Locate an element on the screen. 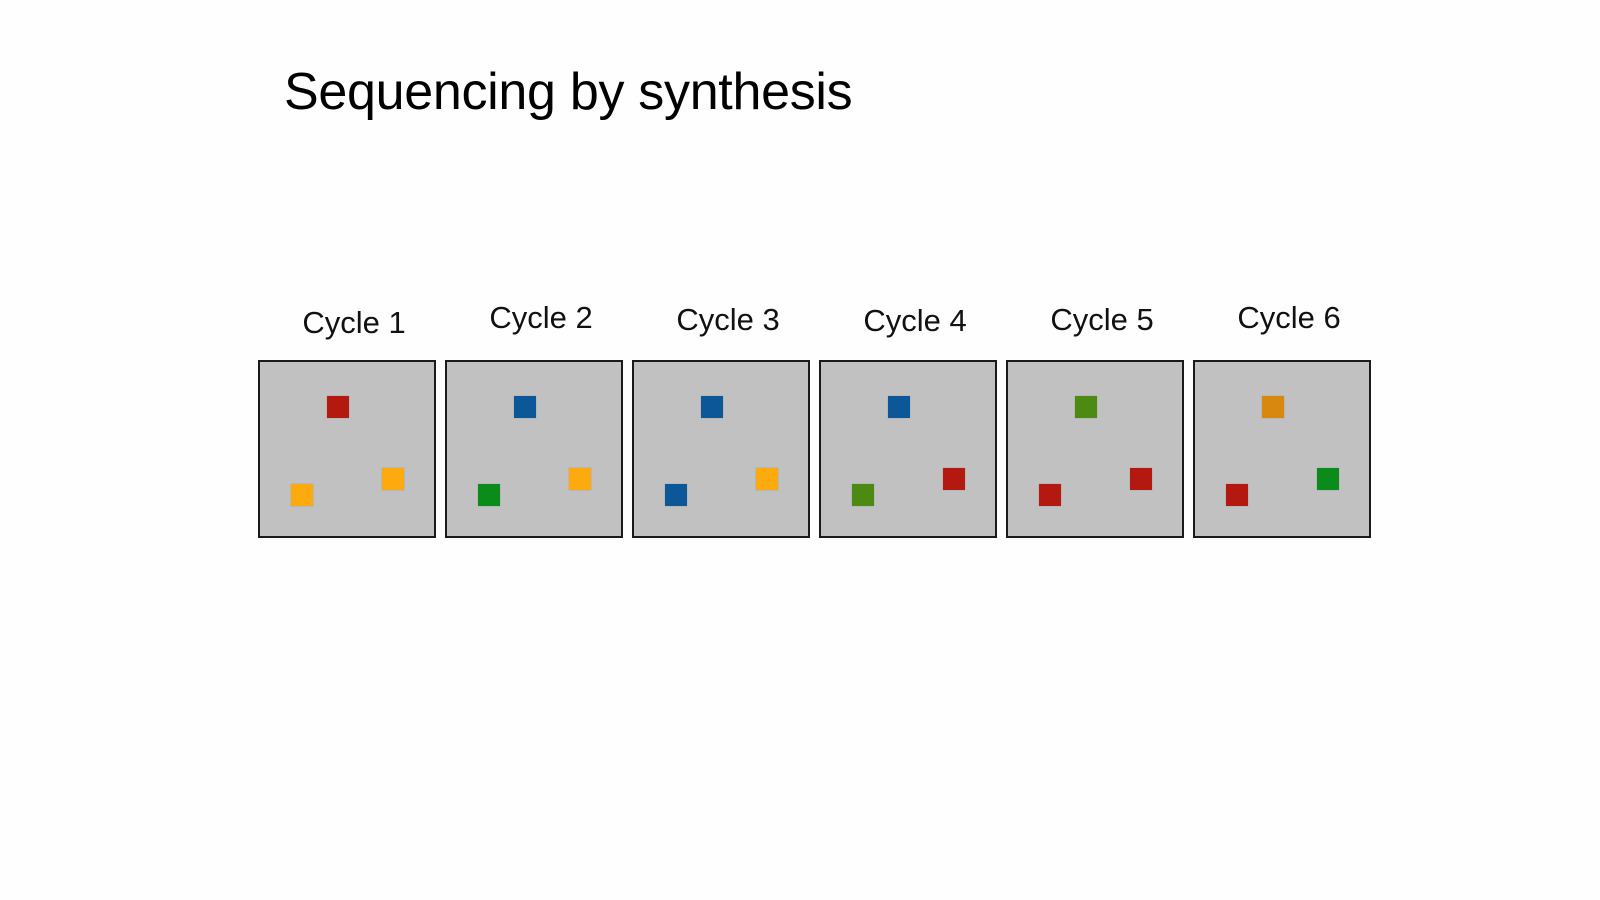 Image resolution: width=1600 pixels, height=900 pixels. cycle-label: Cycle 5 is located at coordinates (1102, 319).